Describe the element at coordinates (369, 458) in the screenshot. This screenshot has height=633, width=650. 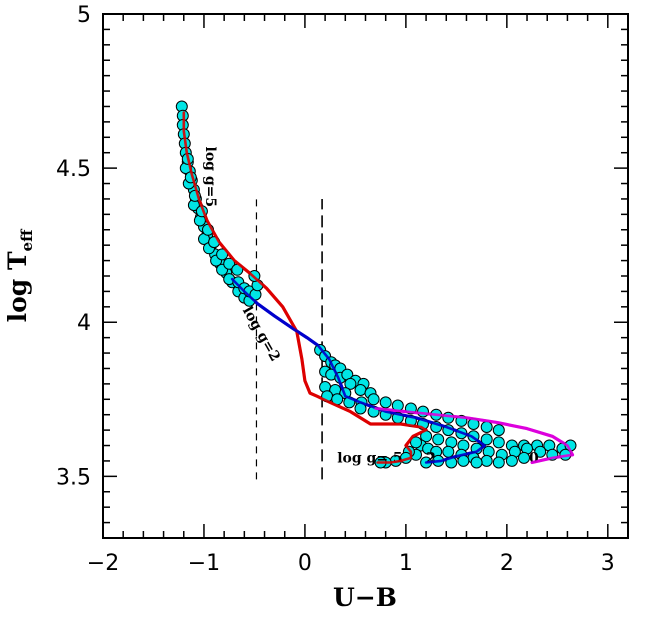
I see `annotation-label: log g= 5` at that location.